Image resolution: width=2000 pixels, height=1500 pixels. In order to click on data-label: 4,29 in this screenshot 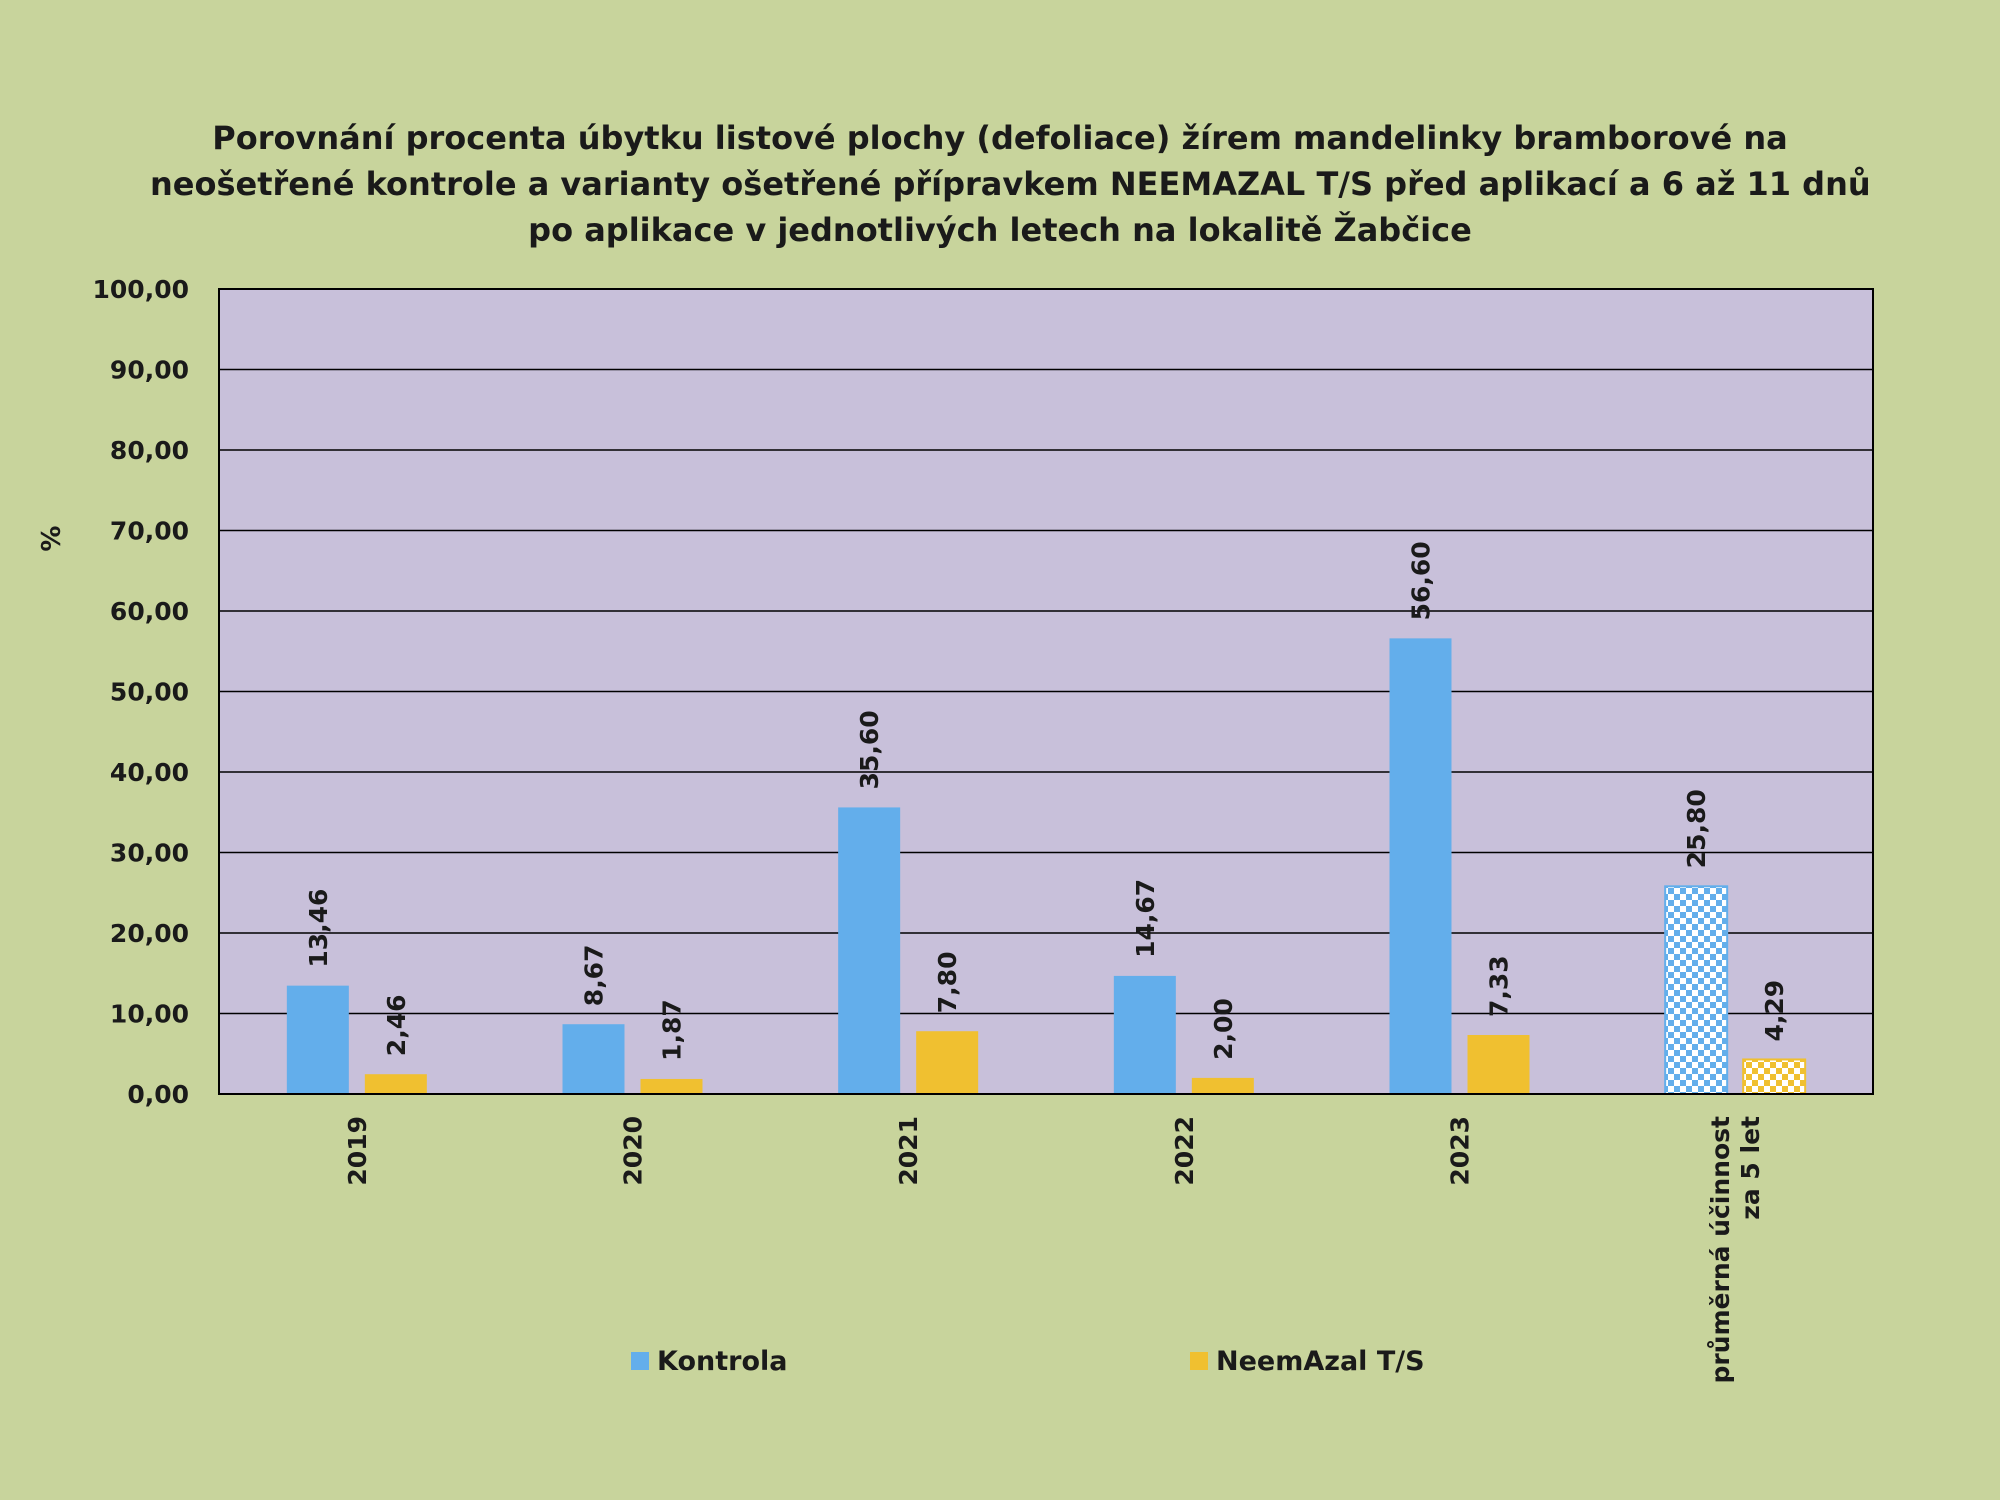, I will do `click(1774, 1011)`.